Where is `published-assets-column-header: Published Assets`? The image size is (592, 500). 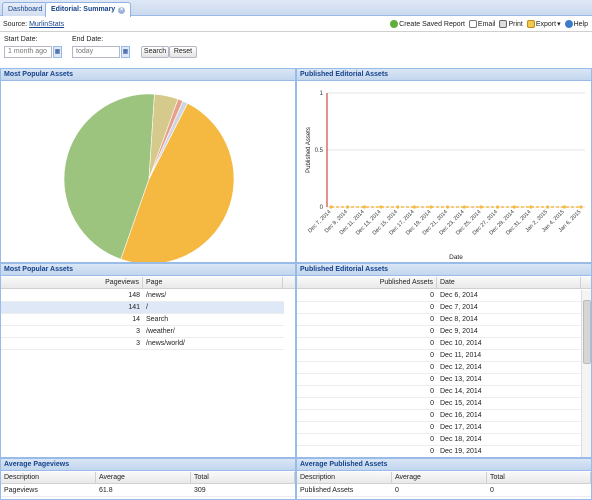 published-assets-column-header: Published Assets is located at coordinates (367, 283).